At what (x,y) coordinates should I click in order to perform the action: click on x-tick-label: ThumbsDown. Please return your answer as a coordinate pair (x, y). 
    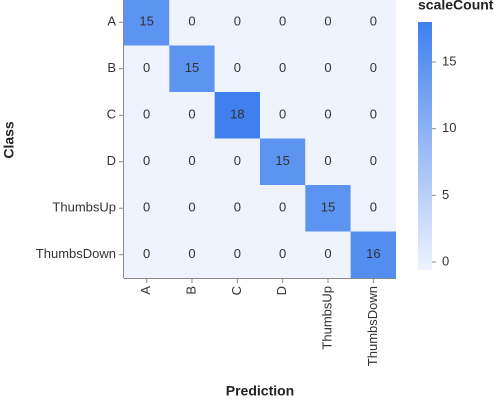
    Looking at the image, I should click on (372, 326).